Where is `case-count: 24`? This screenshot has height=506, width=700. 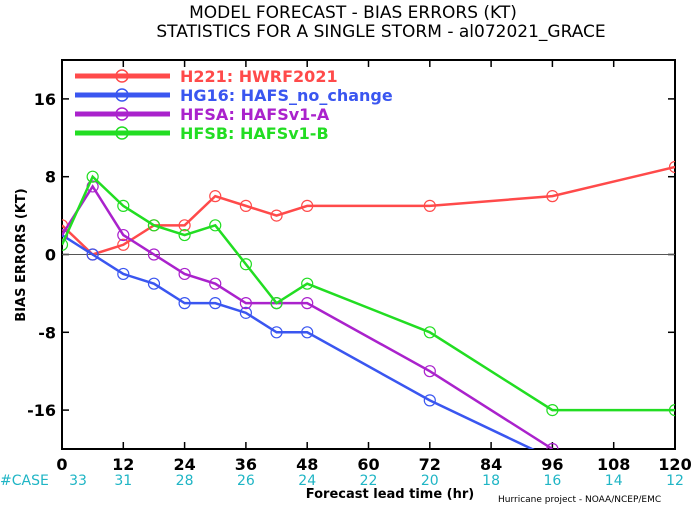
case-count: 24 is located at coordinates (307, 481).